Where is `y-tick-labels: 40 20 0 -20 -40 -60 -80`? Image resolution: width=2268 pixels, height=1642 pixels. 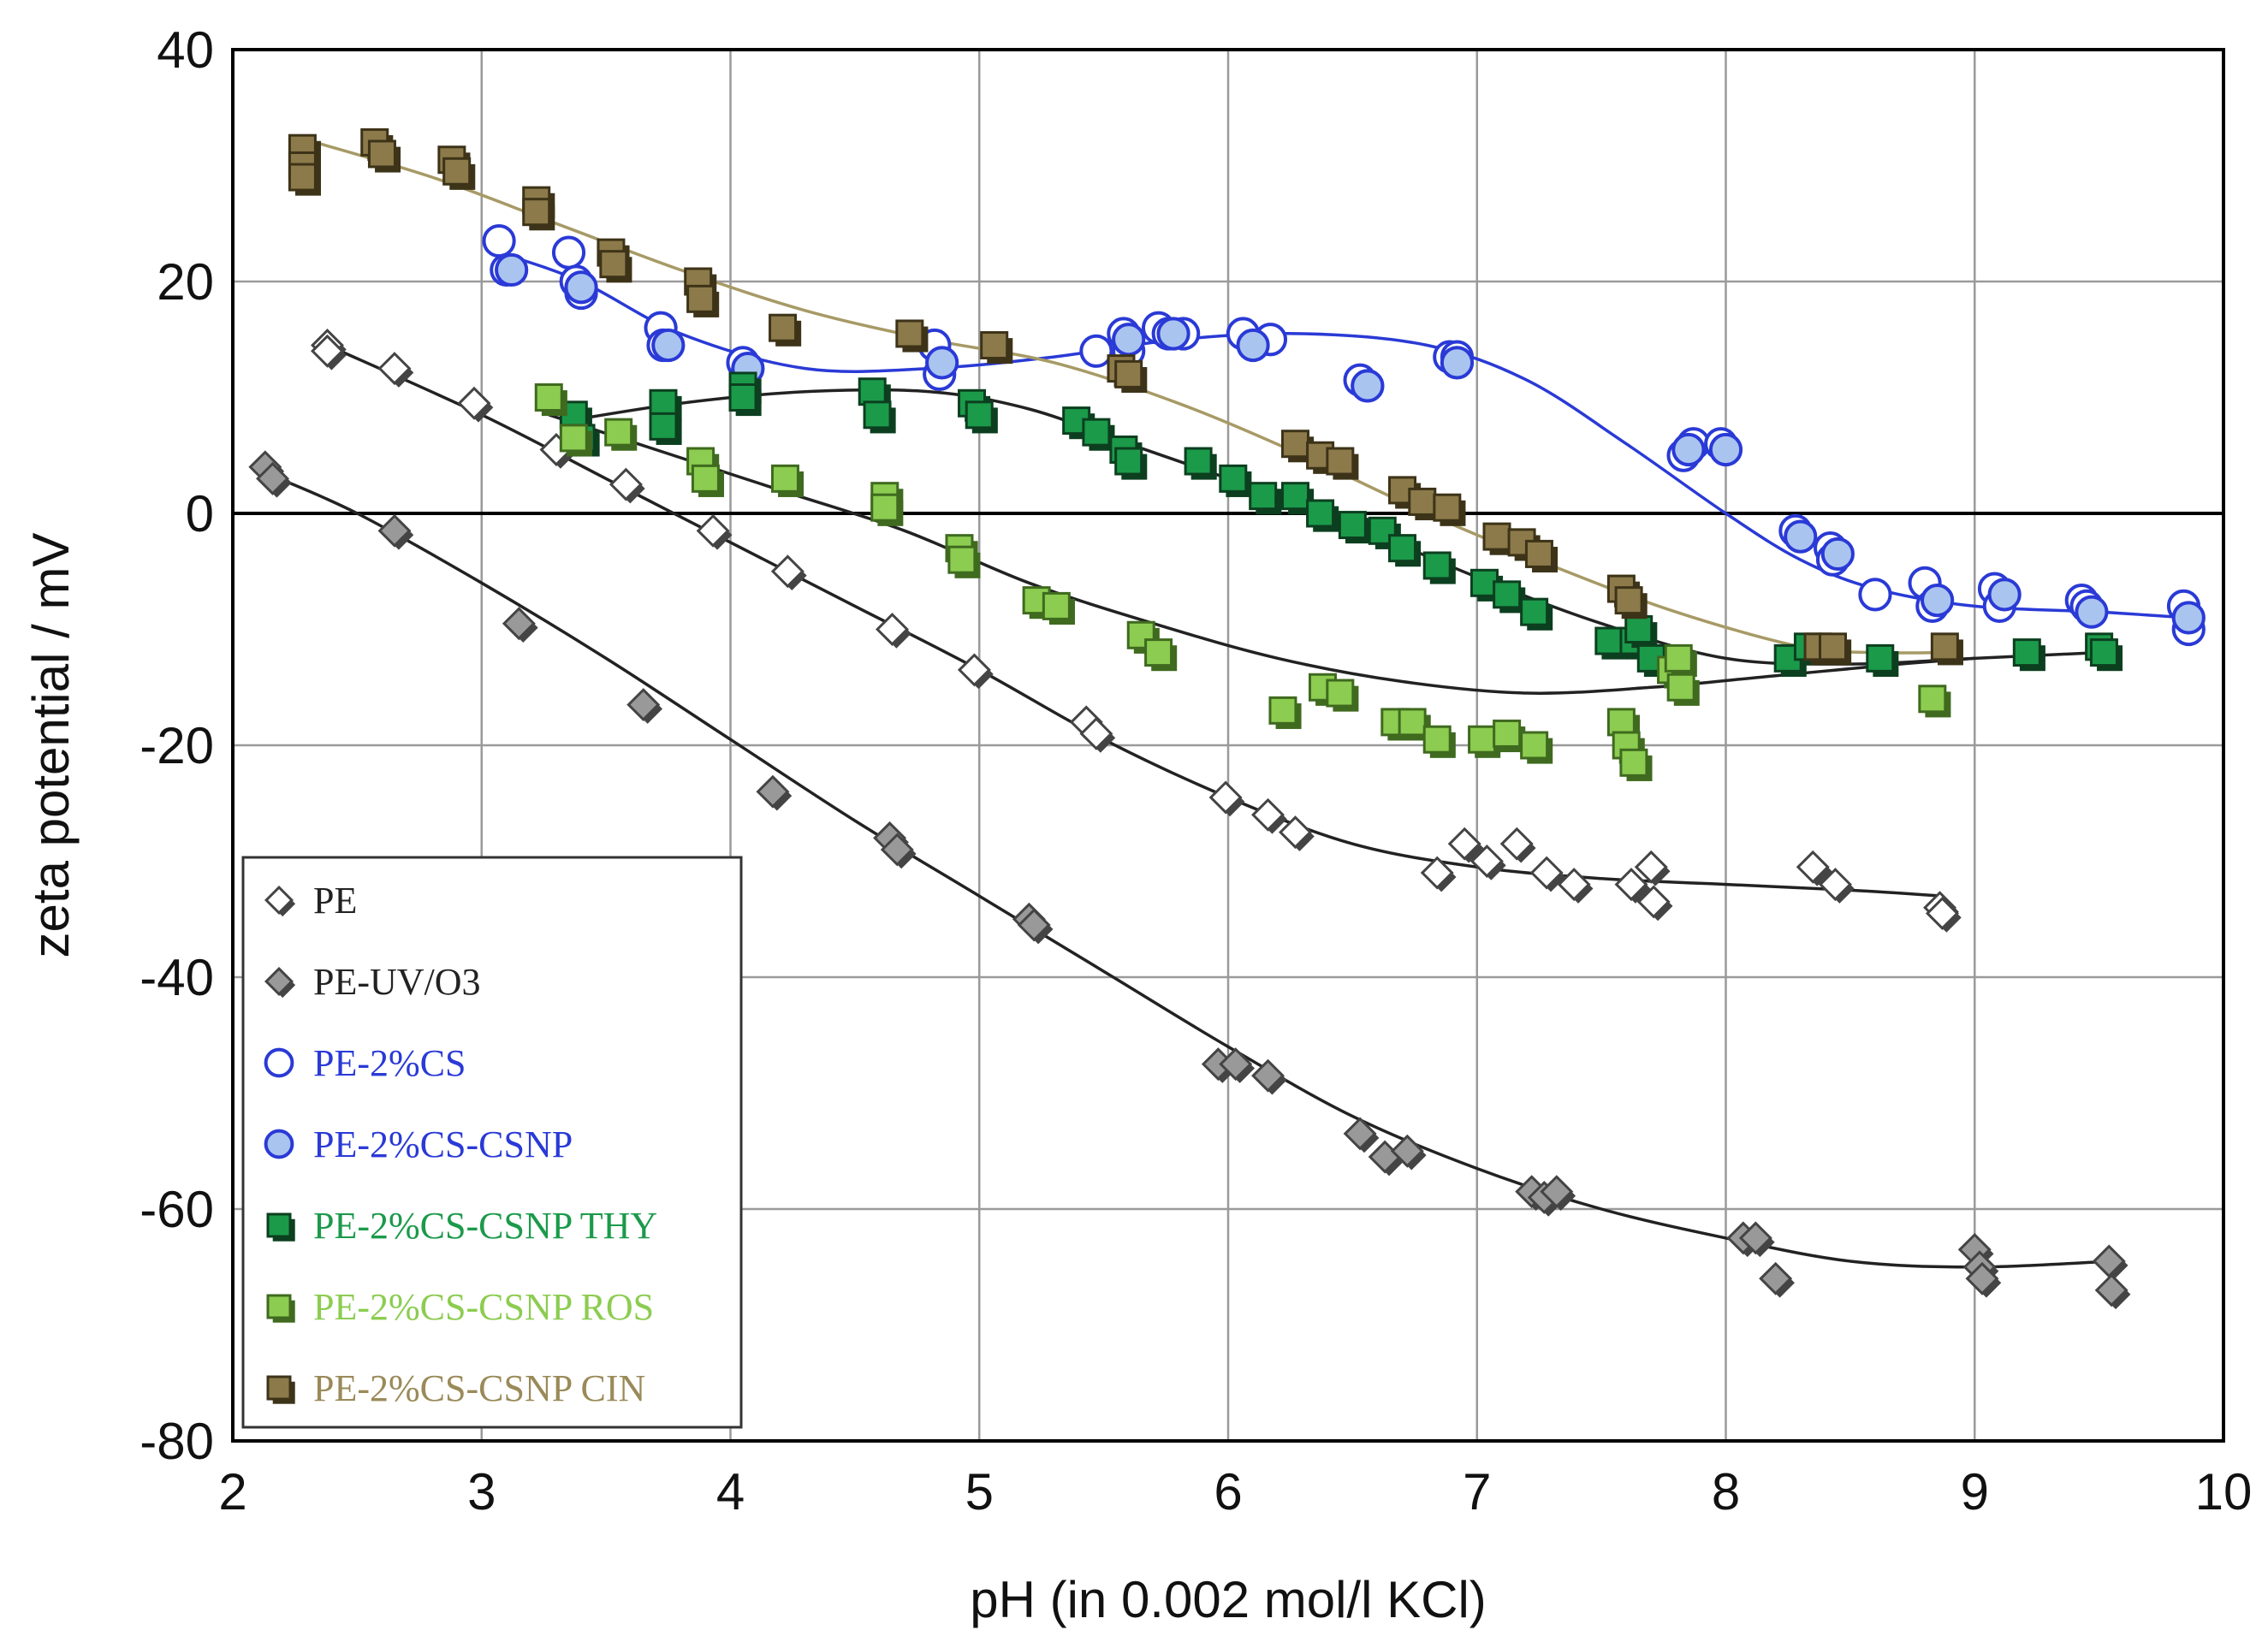 y-tick-labels: 40 20 0 -20 -40 -60 -80 is located at coordinates (177, 745).